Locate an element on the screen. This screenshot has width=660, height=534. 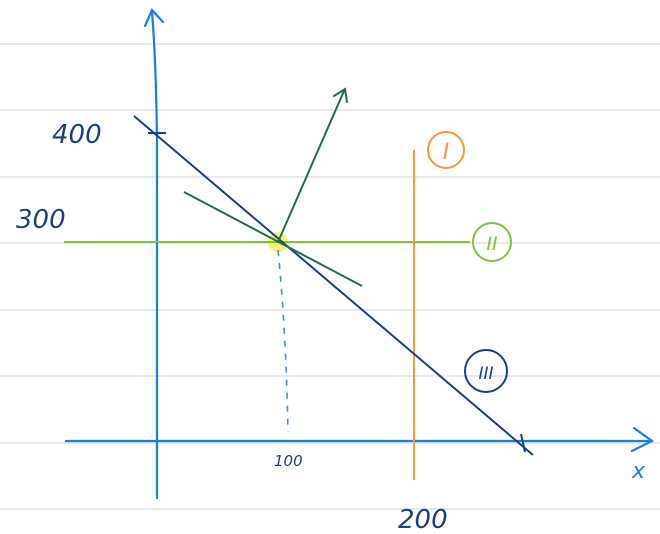
dashed-guide-line is located at coordinates (283, 341).